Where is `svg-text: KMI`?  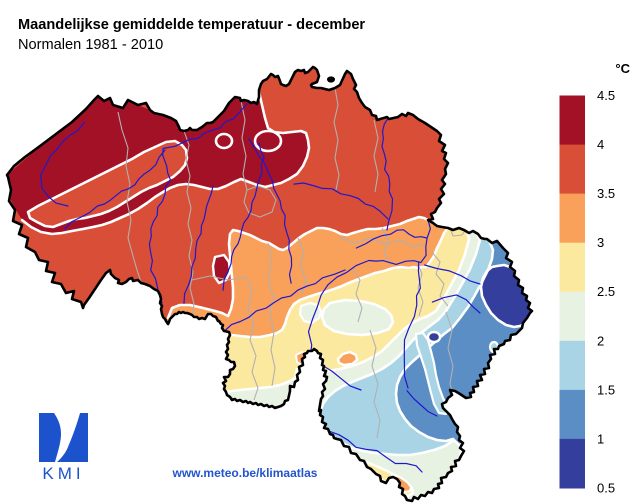
svg-text: KMI is located at coordinates (63, 473).